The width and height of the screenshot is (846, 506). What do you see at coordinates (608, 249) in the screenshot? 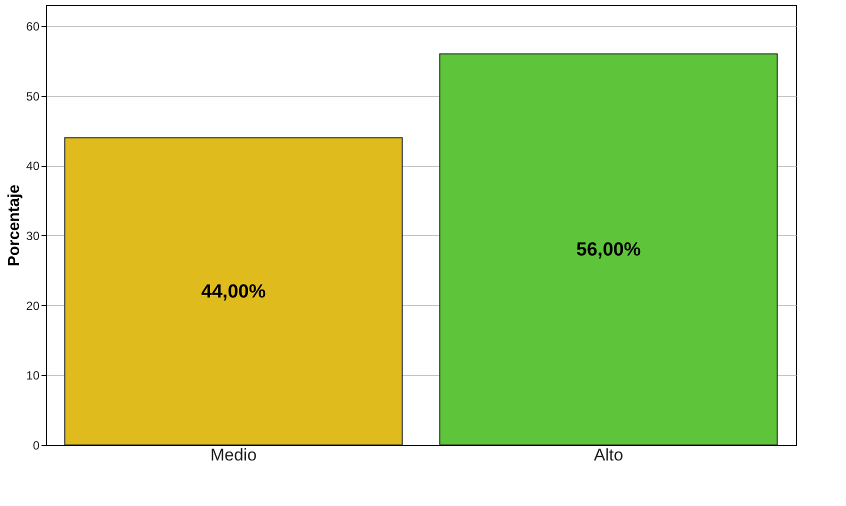
I see `data-label: 56,00%` at bounding box center [608, 249].